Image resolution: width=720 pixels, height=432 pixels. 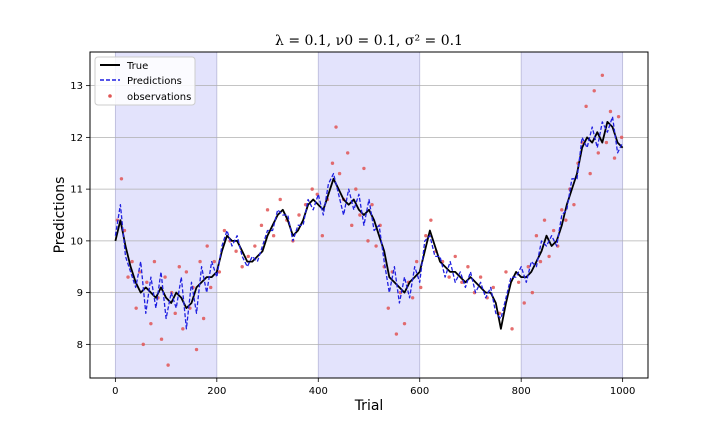 I want to click on y-tick-label: 9, so click(x=80, y=293).